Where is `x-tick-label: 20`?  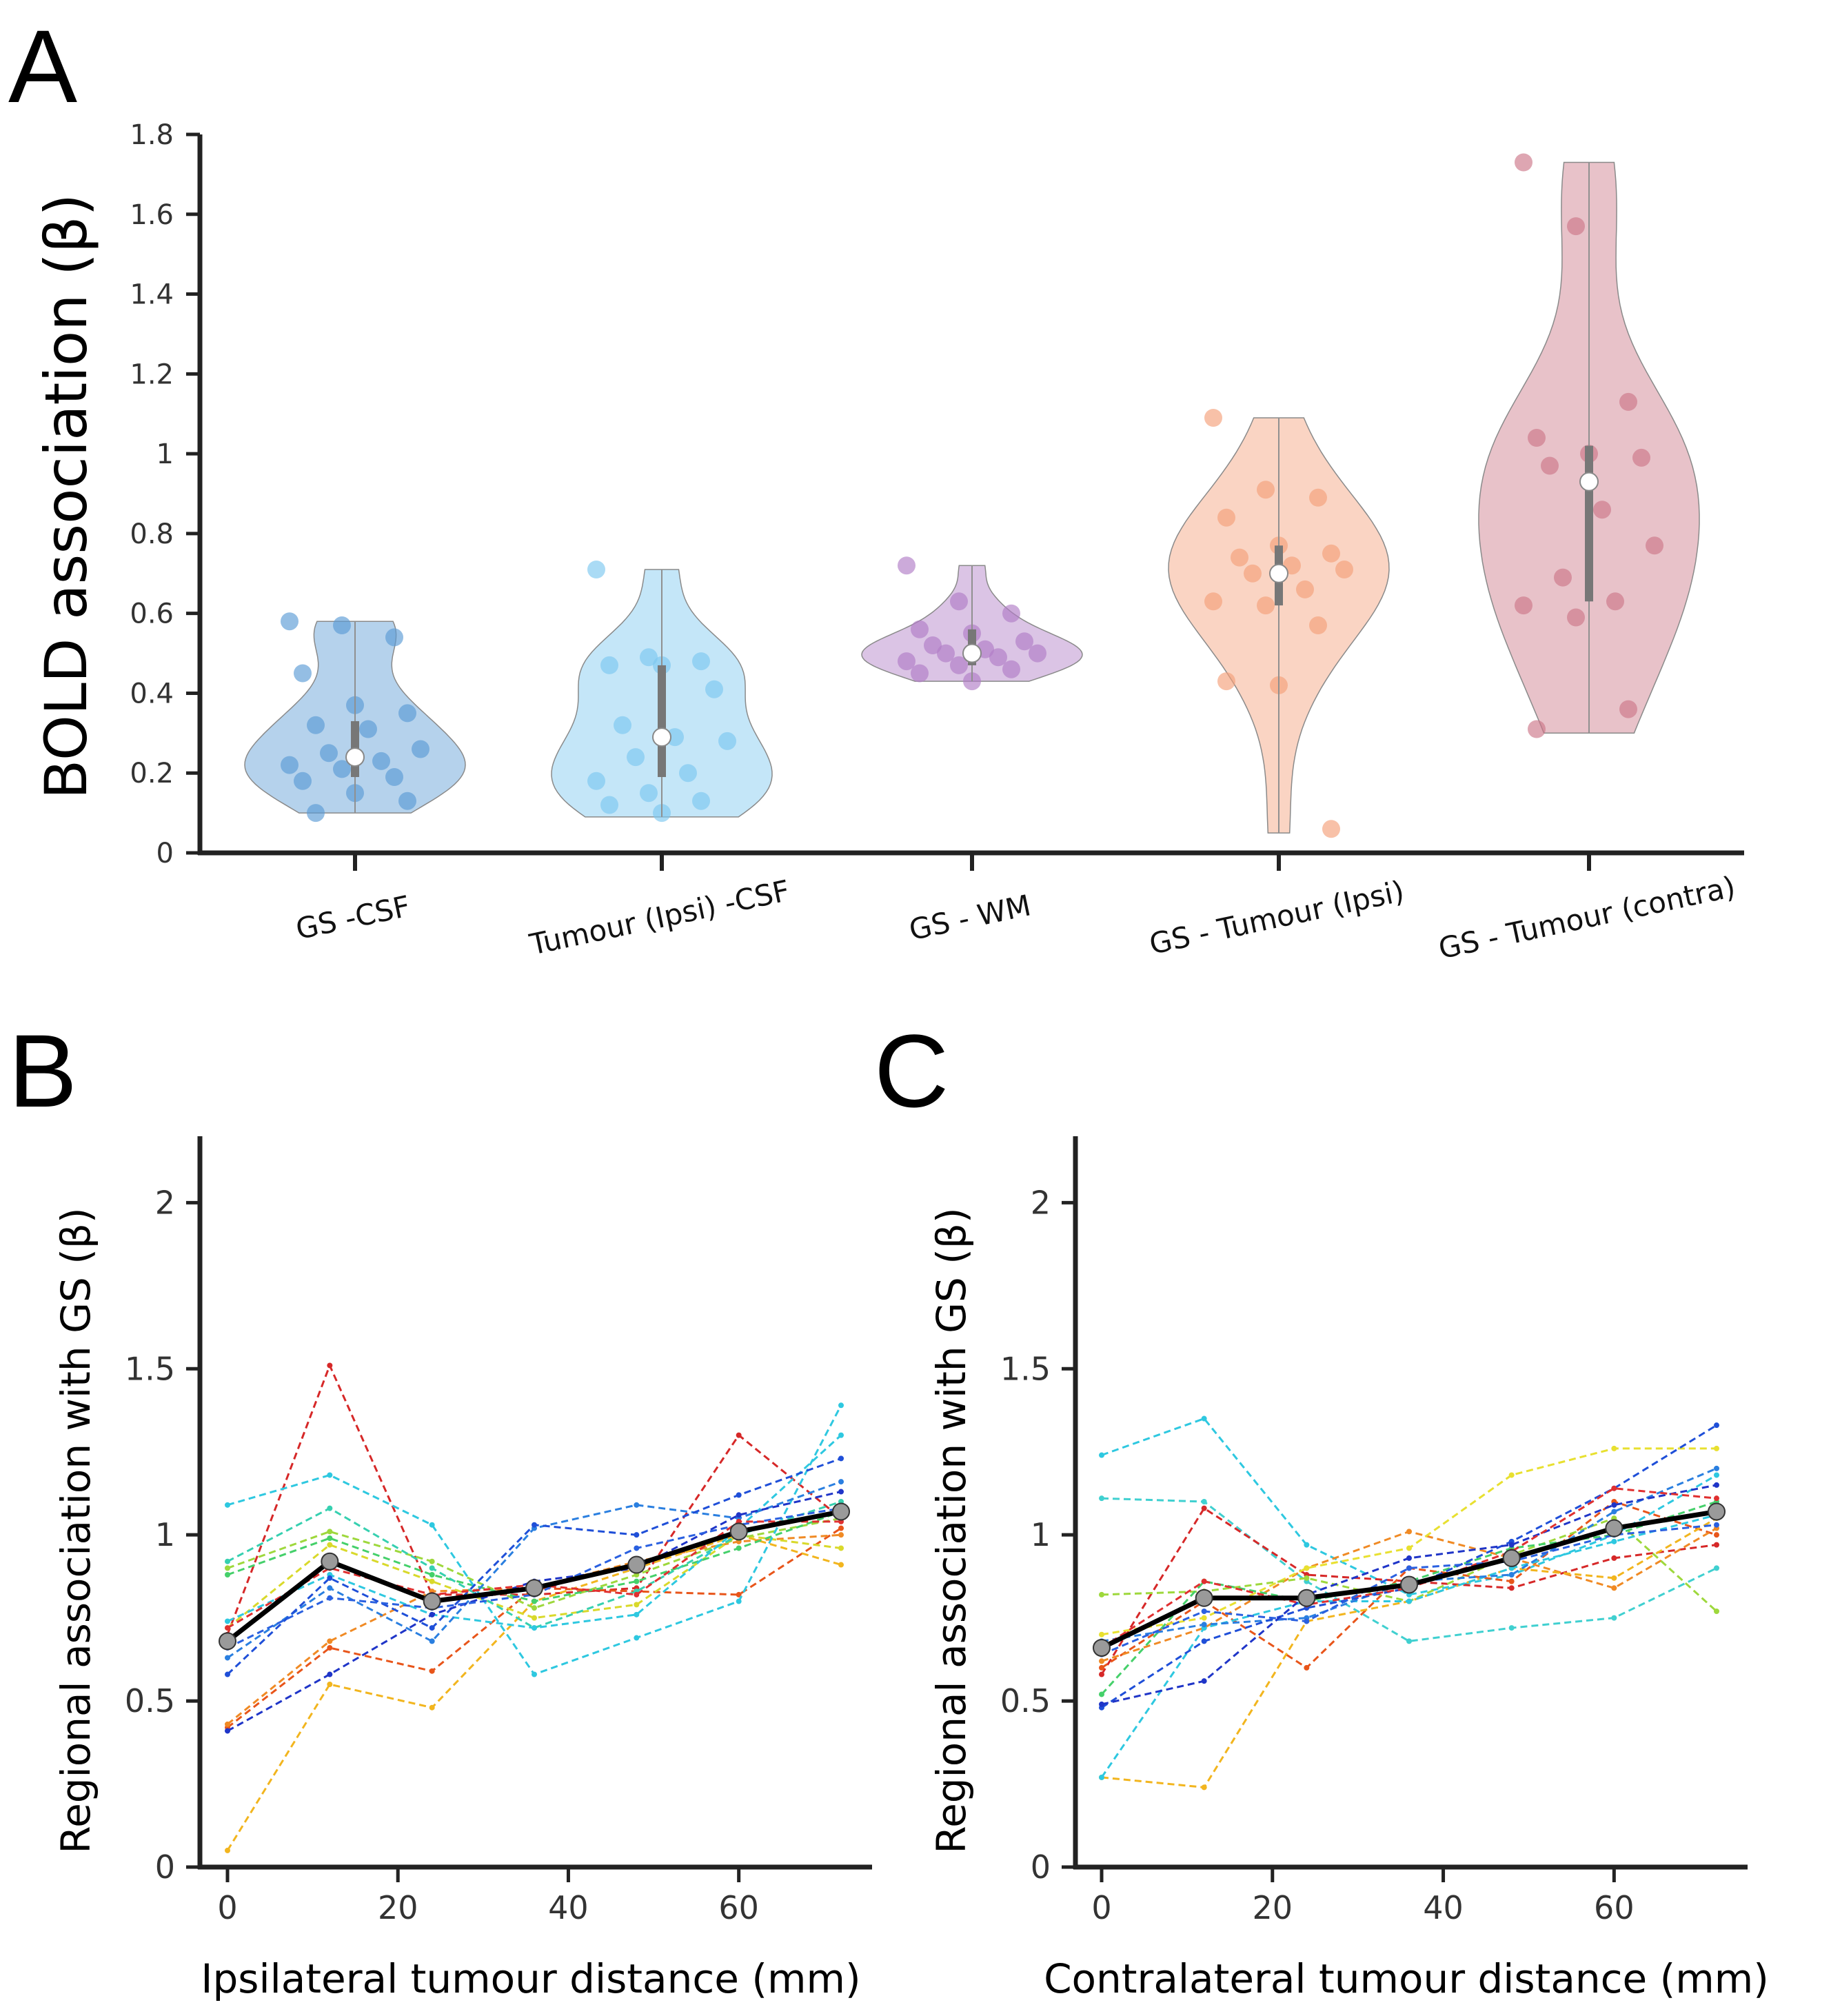
x-tick-label: 20 is located at coordinates (1273, 1907).